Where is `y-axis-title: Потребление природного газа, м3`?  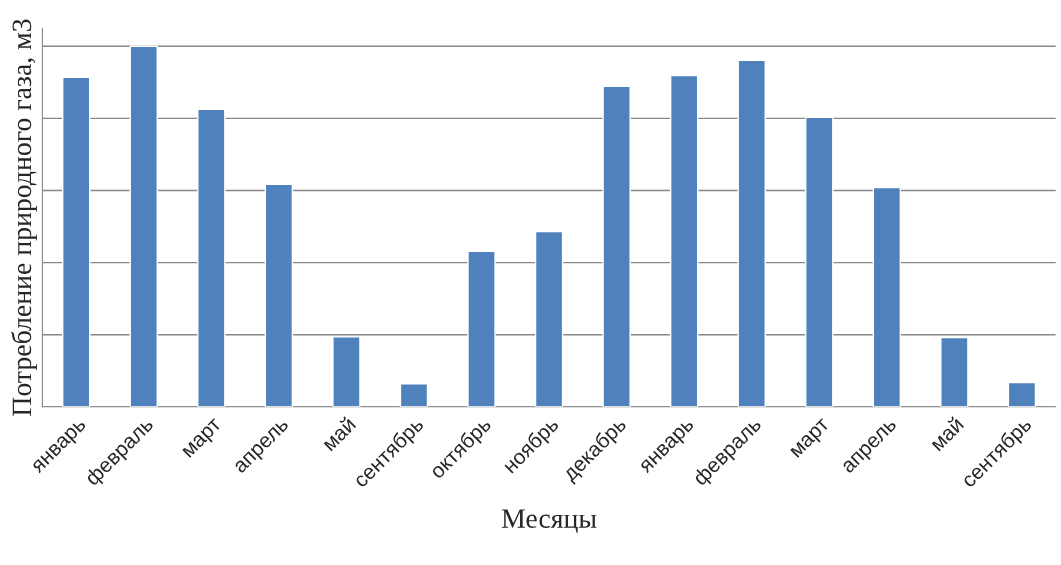 y-axis-title: Потребление природного газа, м3 is located at coordinates (24, 217).